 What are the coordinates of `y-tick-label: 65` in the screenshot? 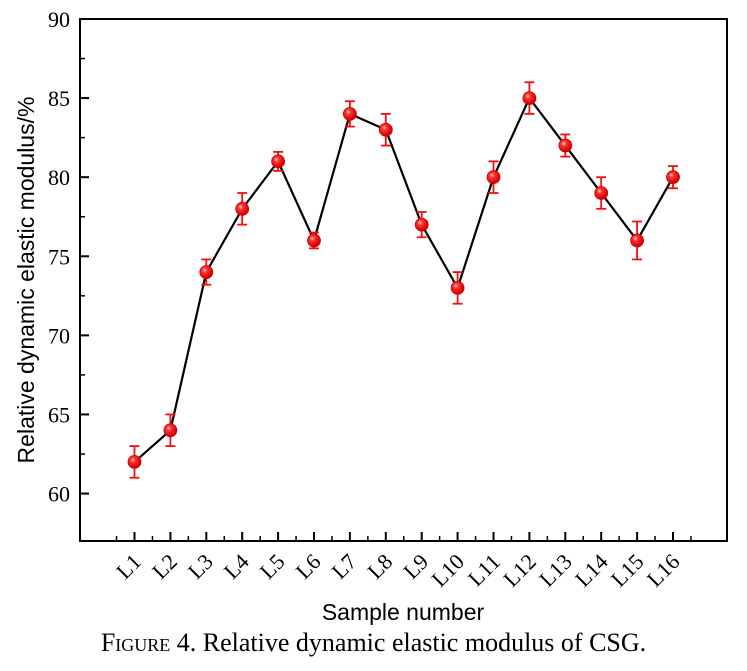 It's located at (59, 414).